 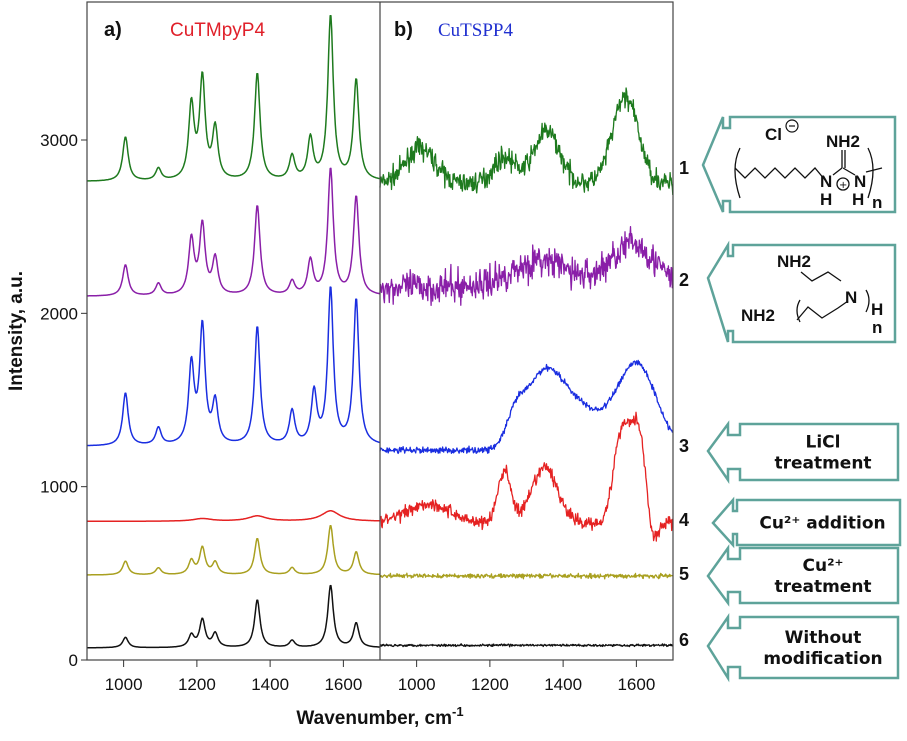 I want to click on structure-phmg, so click(x=808, y=173).